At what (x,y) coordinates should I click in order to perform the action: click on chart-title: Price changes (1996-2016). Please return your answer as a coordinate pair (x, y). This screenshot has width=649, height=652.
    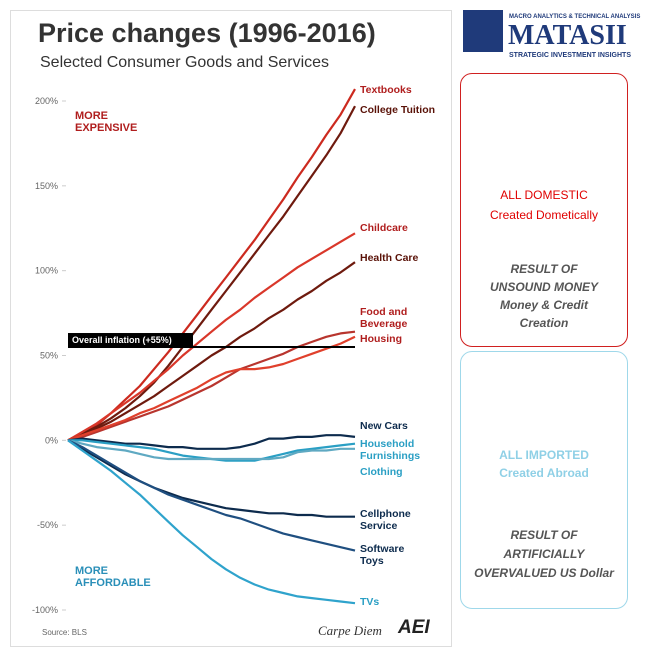
    Looking at the image, I should click on (207, 33).